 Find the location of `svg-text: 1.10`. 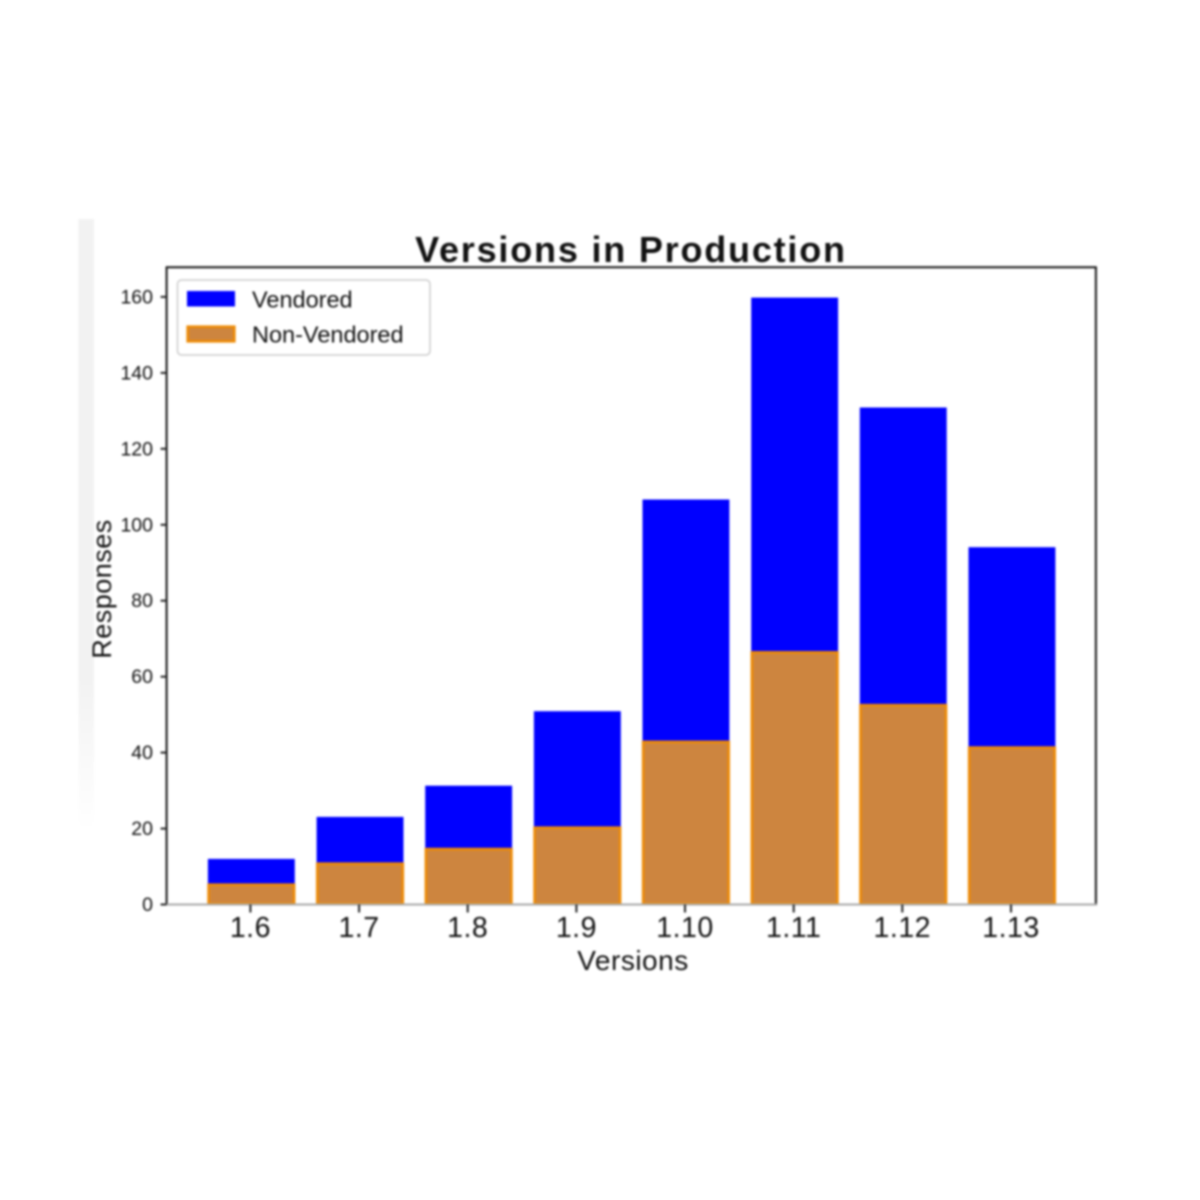

svg-text: 1.10 is located at coordinates (684, 928).